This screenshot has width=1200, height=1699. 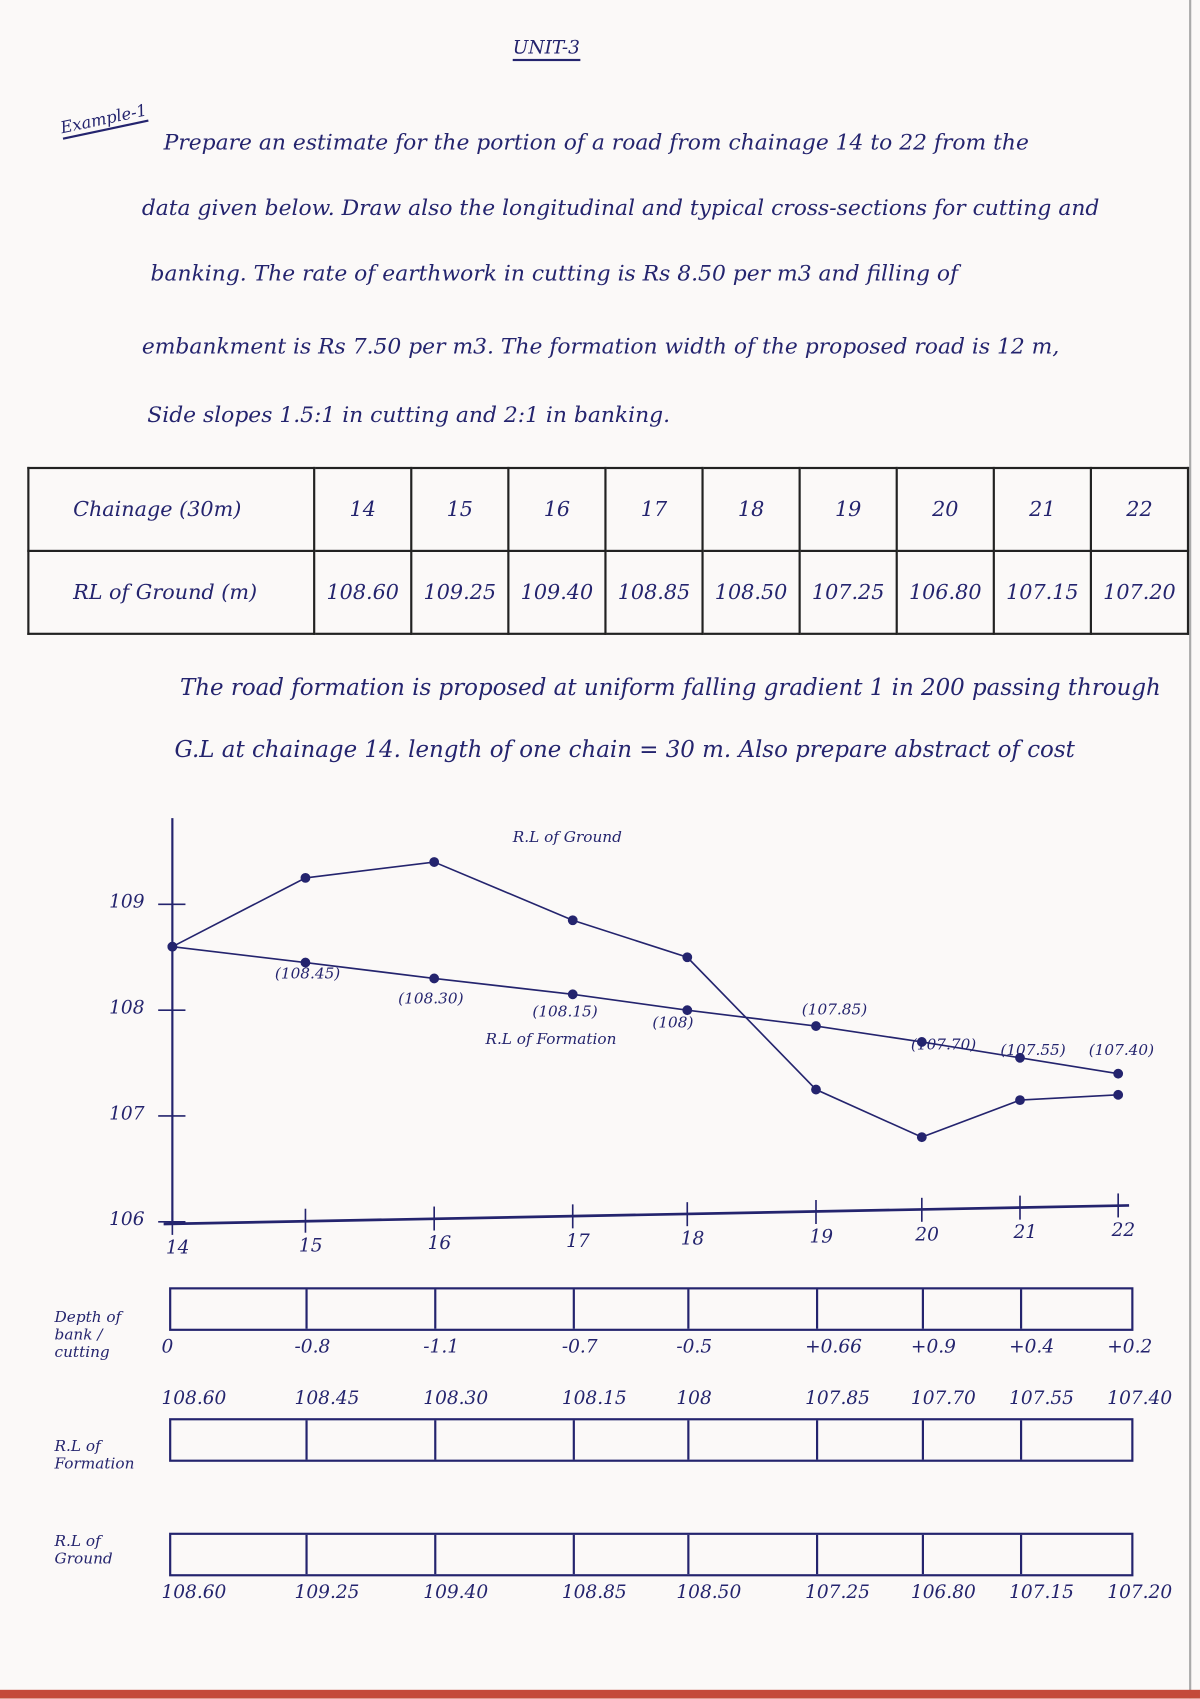 I want to click on x-tick-label: 20, so click(x=927, y=1234).